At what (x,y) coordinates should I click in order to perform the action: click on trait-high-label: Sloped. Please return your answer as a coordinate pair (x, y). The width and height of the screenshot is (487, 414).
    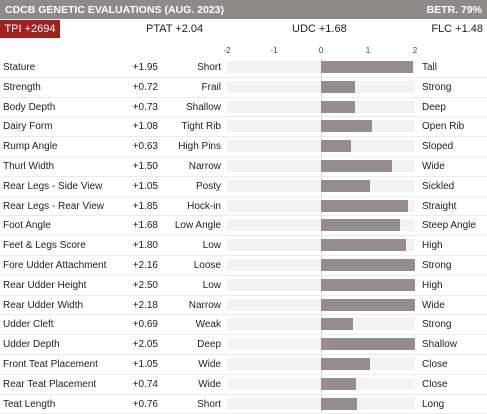
    Looking at the image, I should click on (438, 147).